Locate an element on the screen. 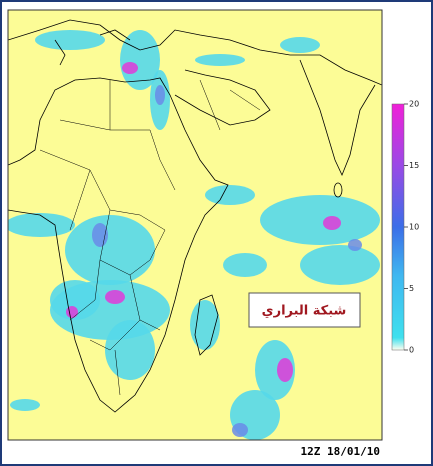 Image resolution: width=433 pixels, height=466 pixels. watermark: شبكة البراري is located at coordinates (304, 311).